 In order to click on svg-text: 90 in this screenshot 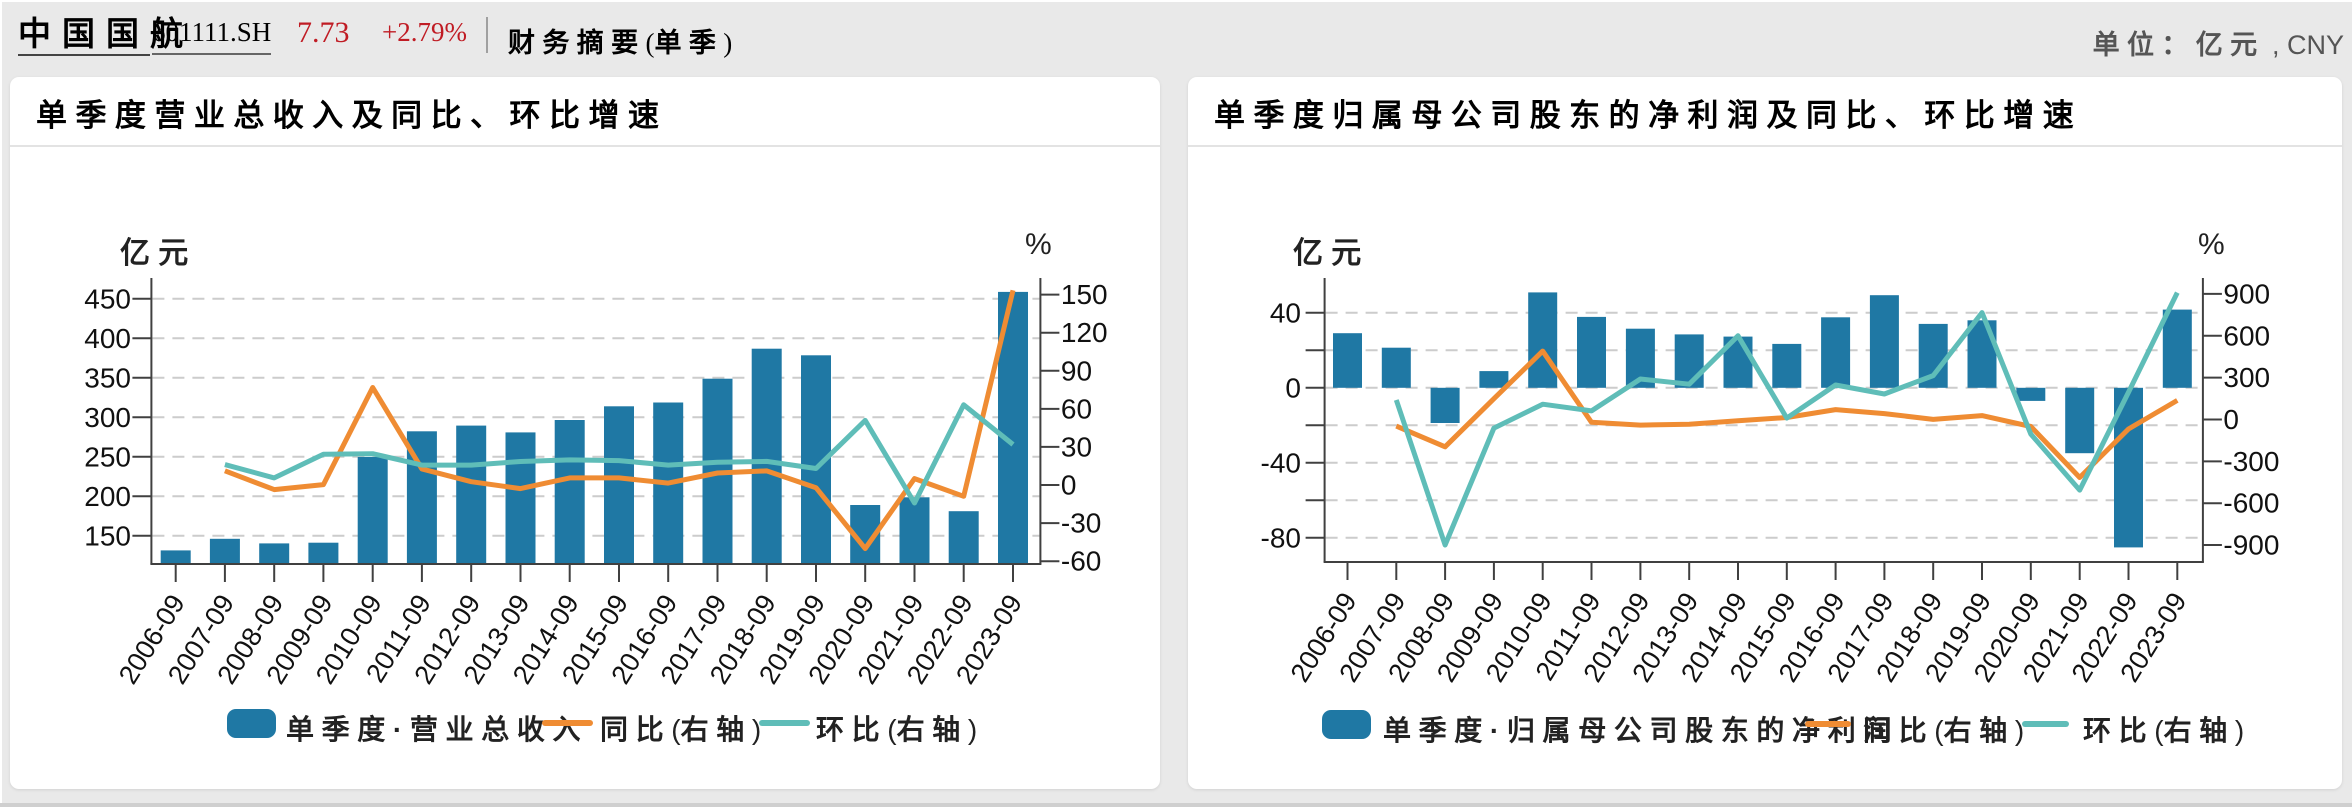, I will do `click(1076, 370)`.